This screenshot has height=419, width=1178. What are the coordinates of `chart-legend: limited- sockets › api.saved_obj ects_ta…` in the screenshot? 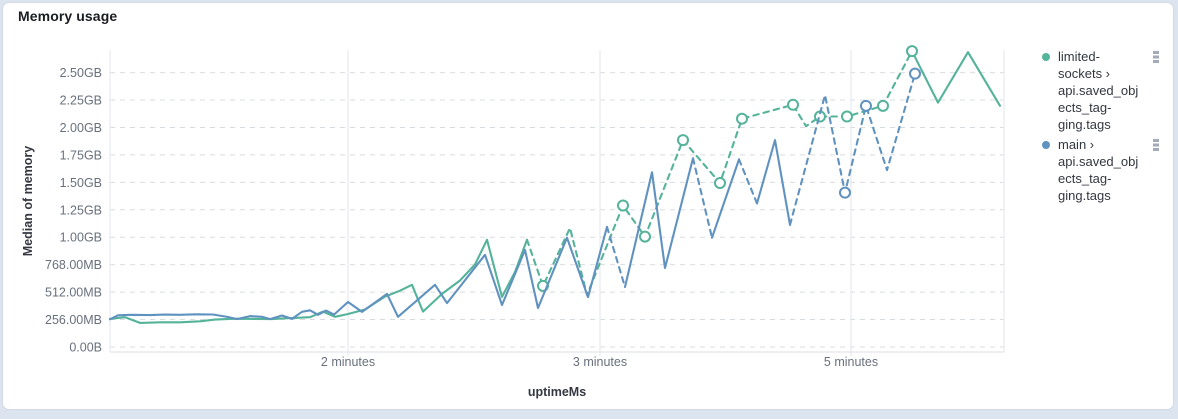 It's located at (1106, 127).